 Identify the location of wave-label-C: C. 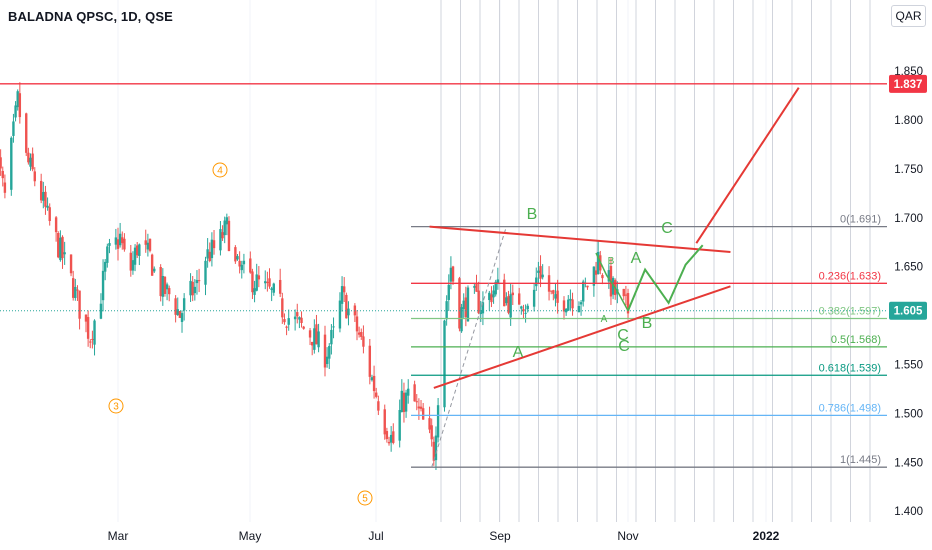
(624, 346).